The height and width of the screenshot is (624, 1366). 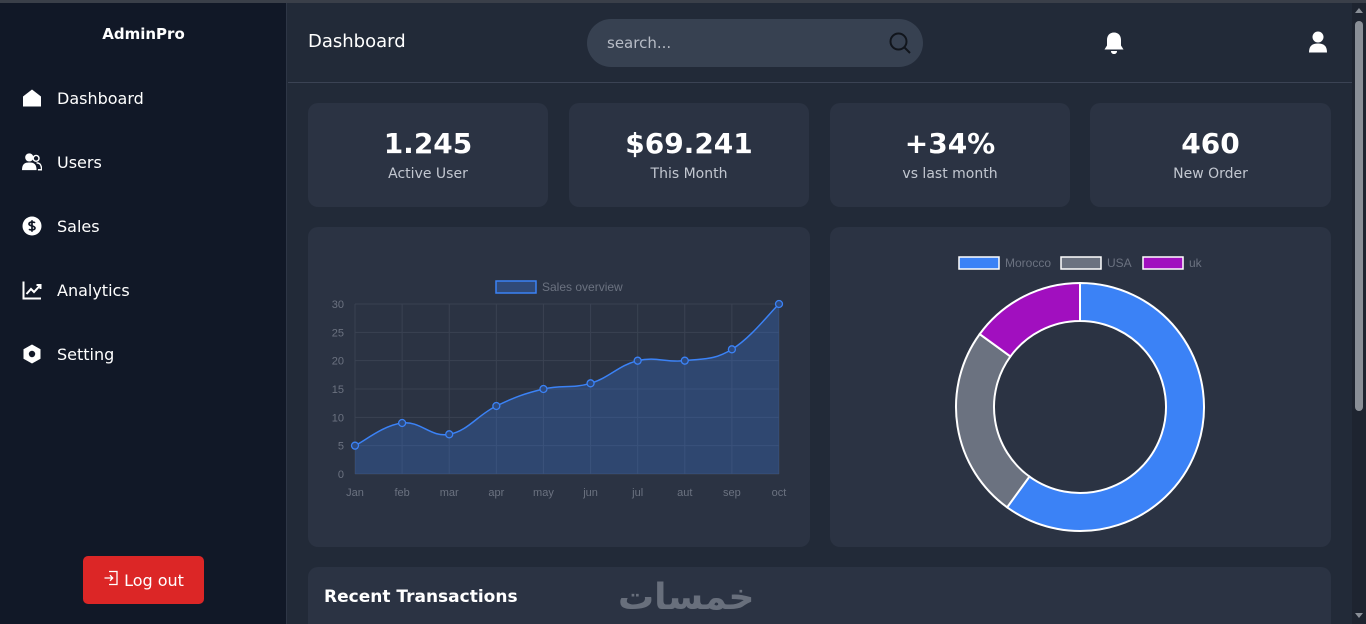 What do you see at coordinates (1318, 44) in the screenshot?
I see `user-icon` at bounding box center [1318, 44].